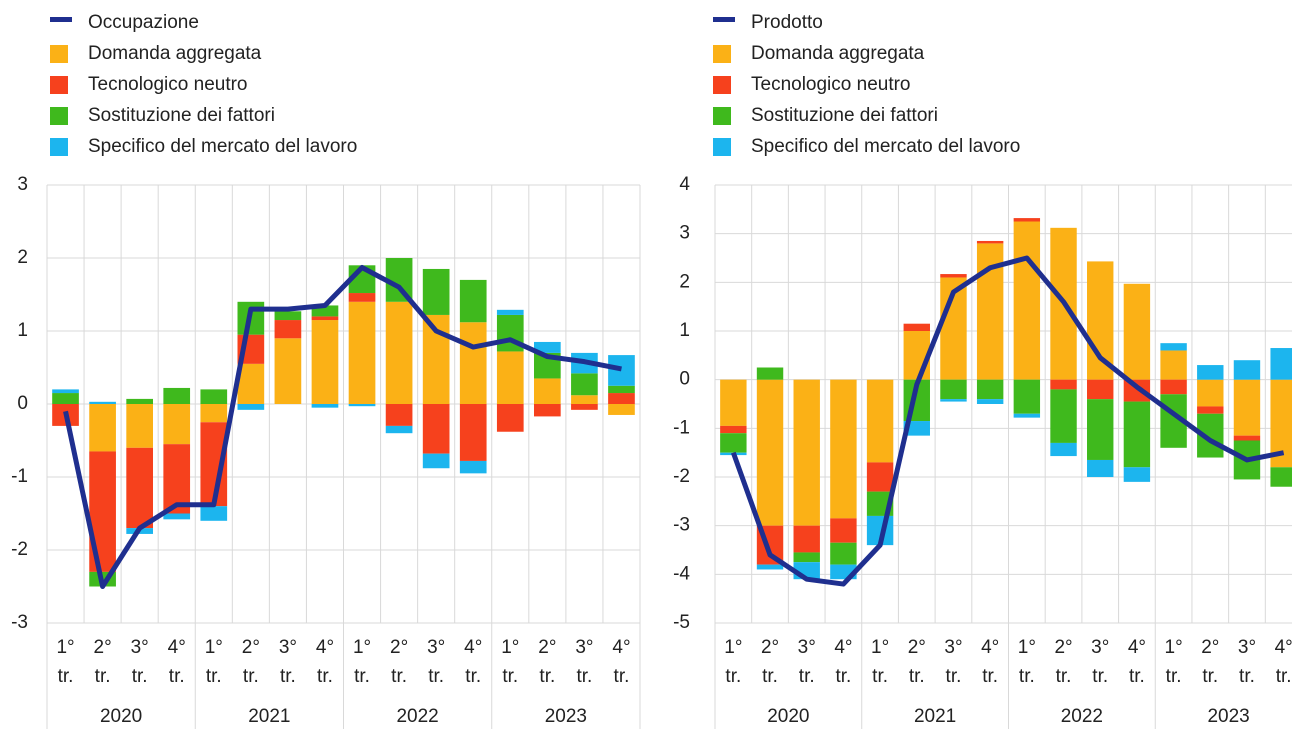 This screenshot has width=1292, height=729. Describe the element at coordinates (269, 716) in the screenshot. I see `year-label: 2021` at that location.